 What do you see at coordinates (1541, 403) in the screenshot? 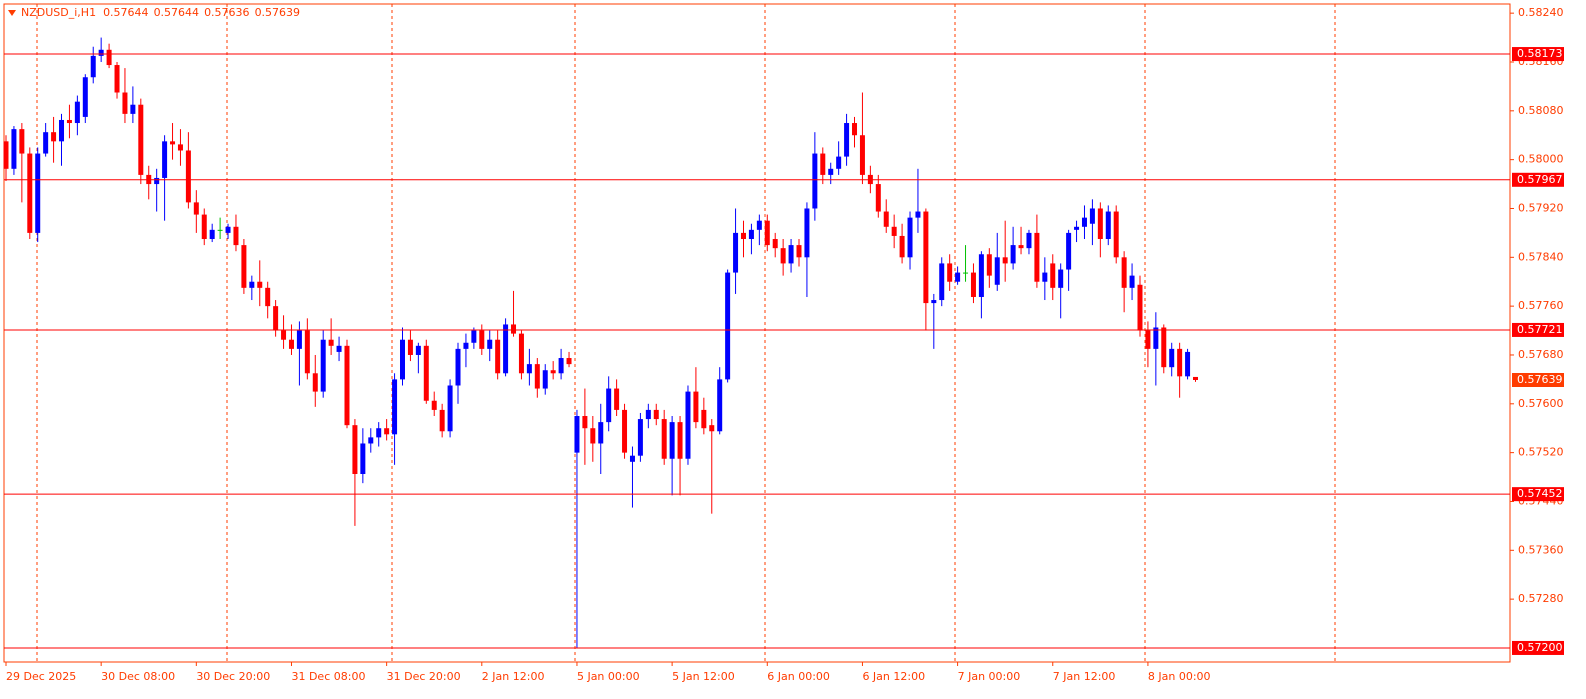
I see `y-tick-label: 0.57600` at bounding box center [1541, 403].